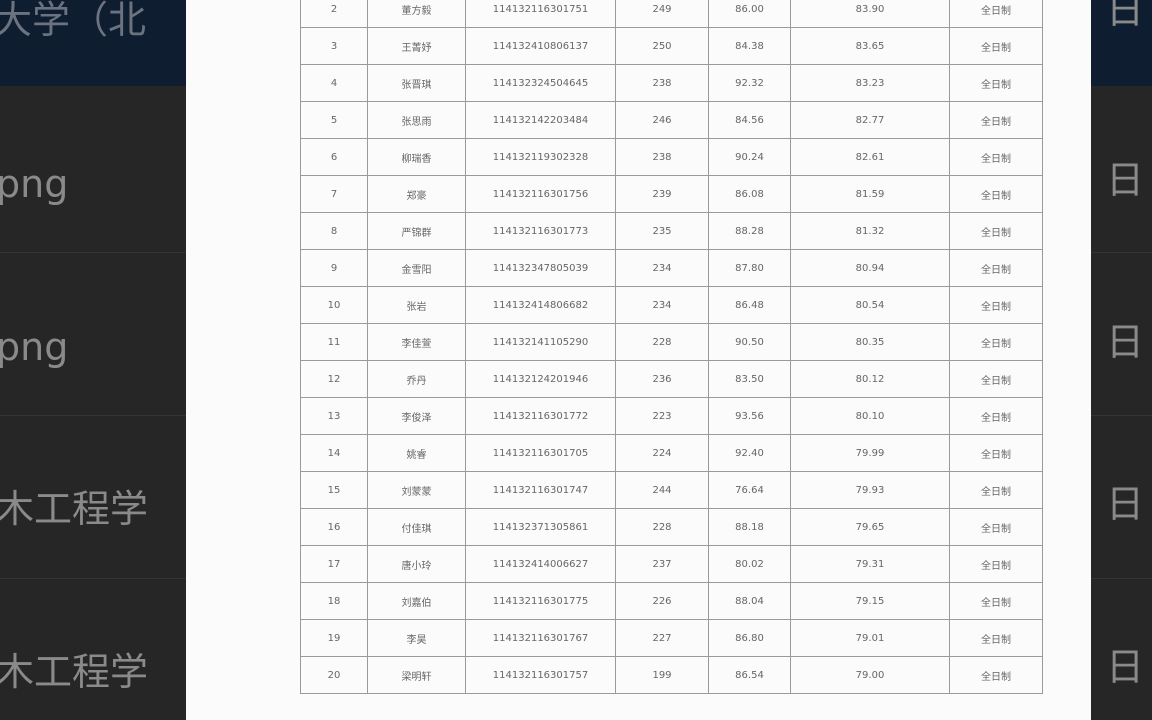  I want to click on table-row: 5 张思雨 114132142203484 246 84.56 82.77 全日制, so click(671, 120).